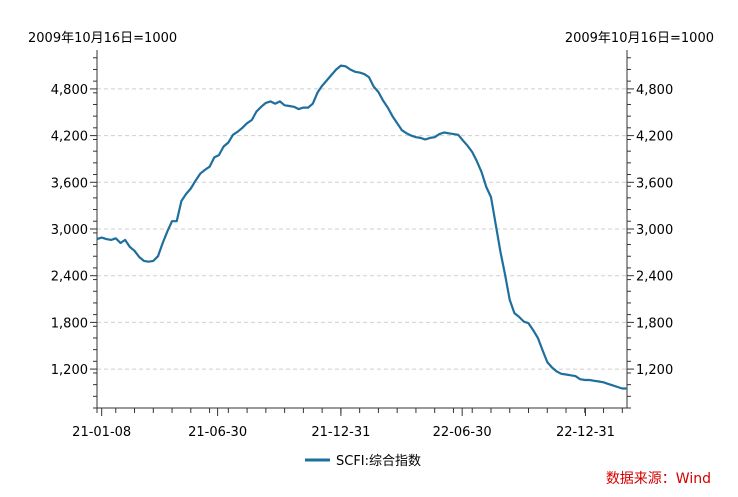  Describe the element at coordinates (69, 137) in the screenshot. I see `y-tick-label-left: 4,200` at that location.